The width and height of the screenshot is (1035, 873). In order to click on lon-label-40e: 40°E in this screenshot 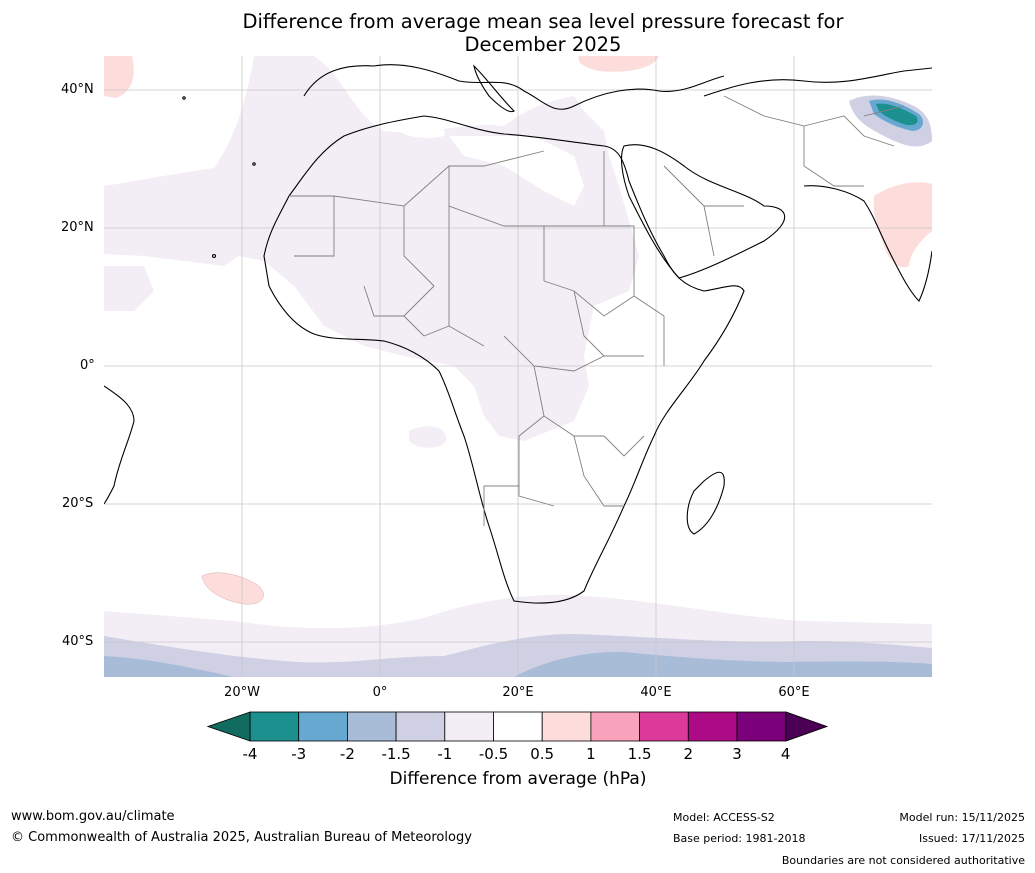, I will do `click(656, 692)`.